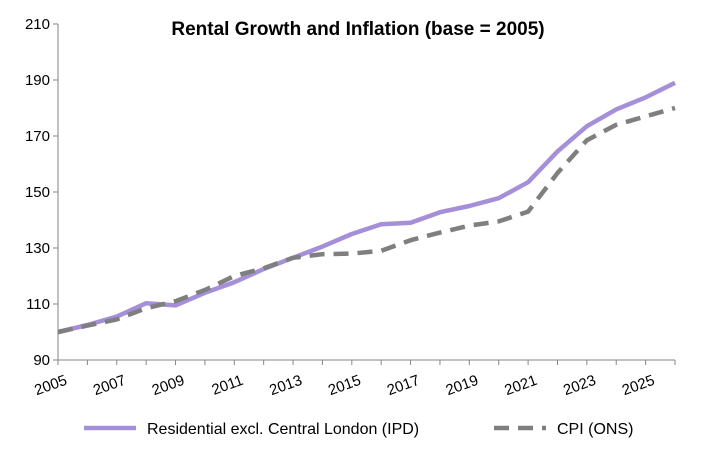 This screenshot has height=458, width=715. What do you see at coordinates (37, 136) in the screenshot?
I see `y-tick-label: 170` at bounding box center [37, 136].